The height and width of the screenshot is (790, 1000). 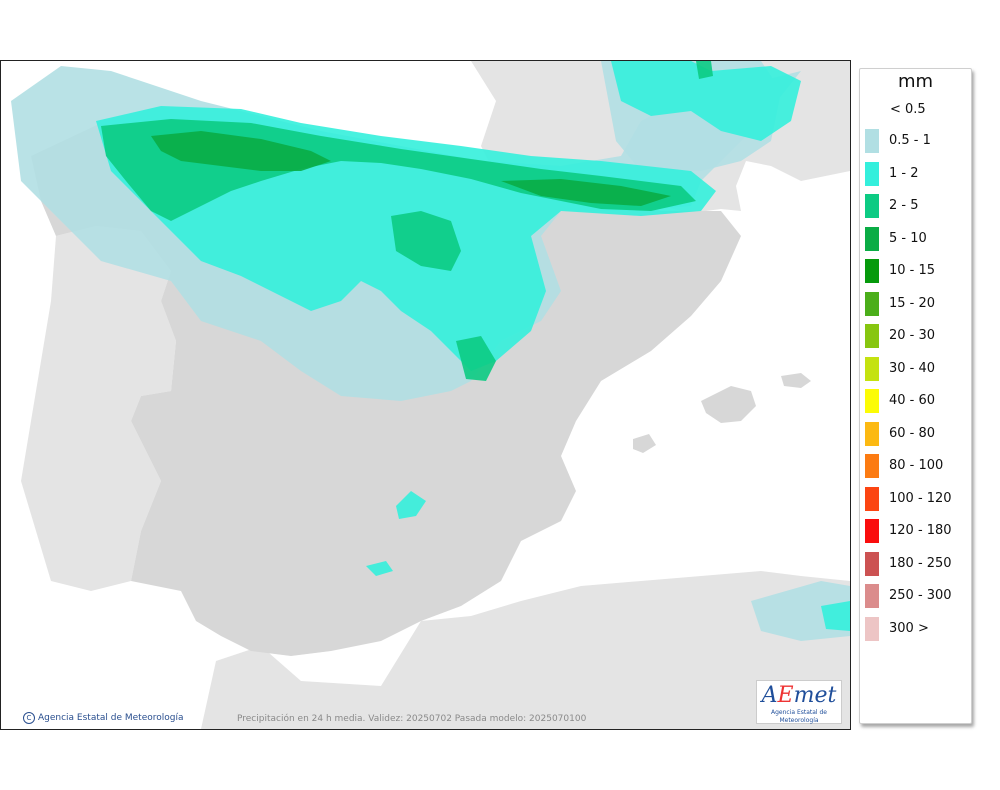 What do you see at coordinates (379, 568) in the screenshot?
I see `precip-1-2-coast` at bounding box center [379, 568].